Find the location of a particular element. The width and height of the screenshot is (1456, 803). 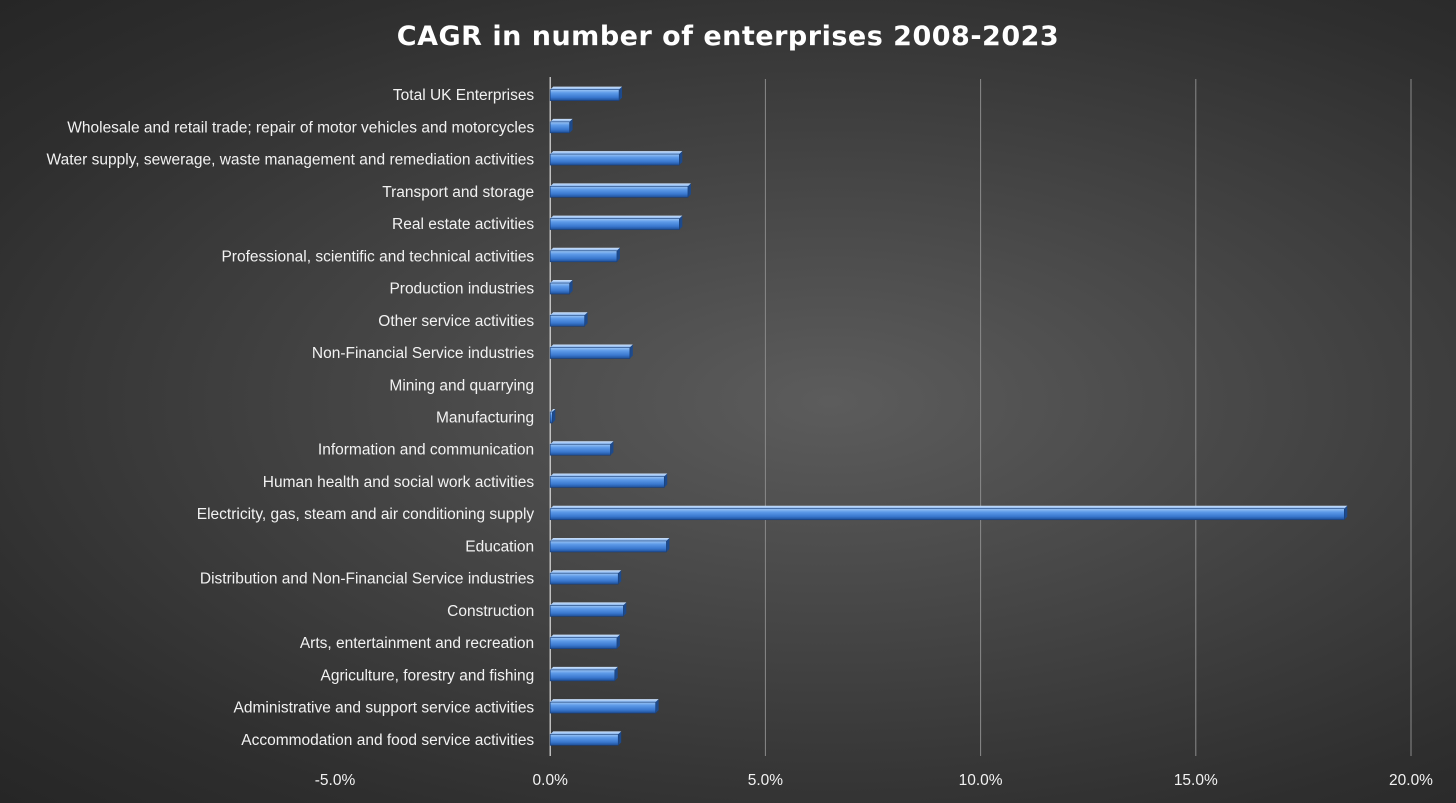

category-label: Information and communication is located at coordinates (426, 450).